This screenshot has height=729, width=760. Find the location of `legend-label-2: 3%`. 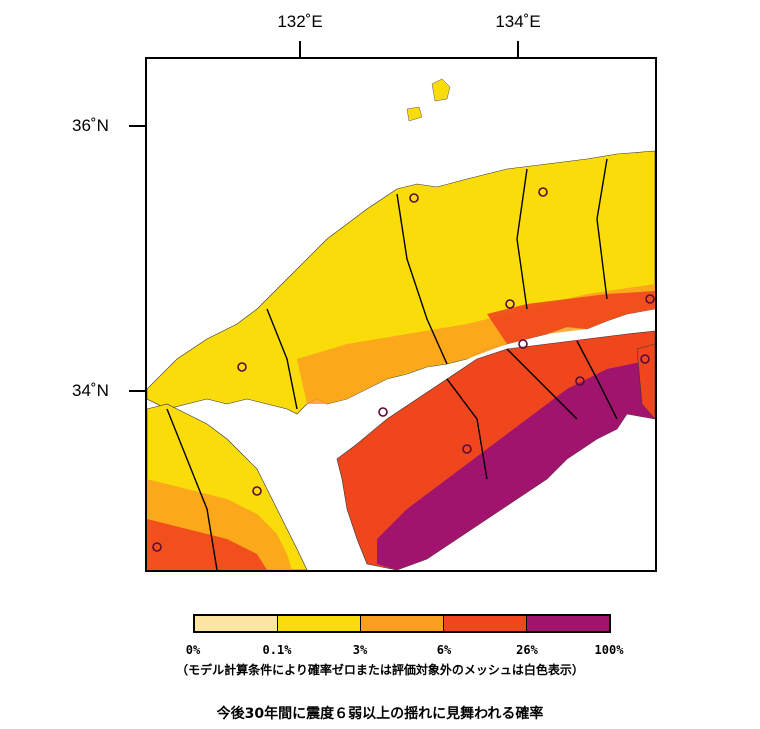

legend-label-2: 3% is located at coordinates (360, 650).